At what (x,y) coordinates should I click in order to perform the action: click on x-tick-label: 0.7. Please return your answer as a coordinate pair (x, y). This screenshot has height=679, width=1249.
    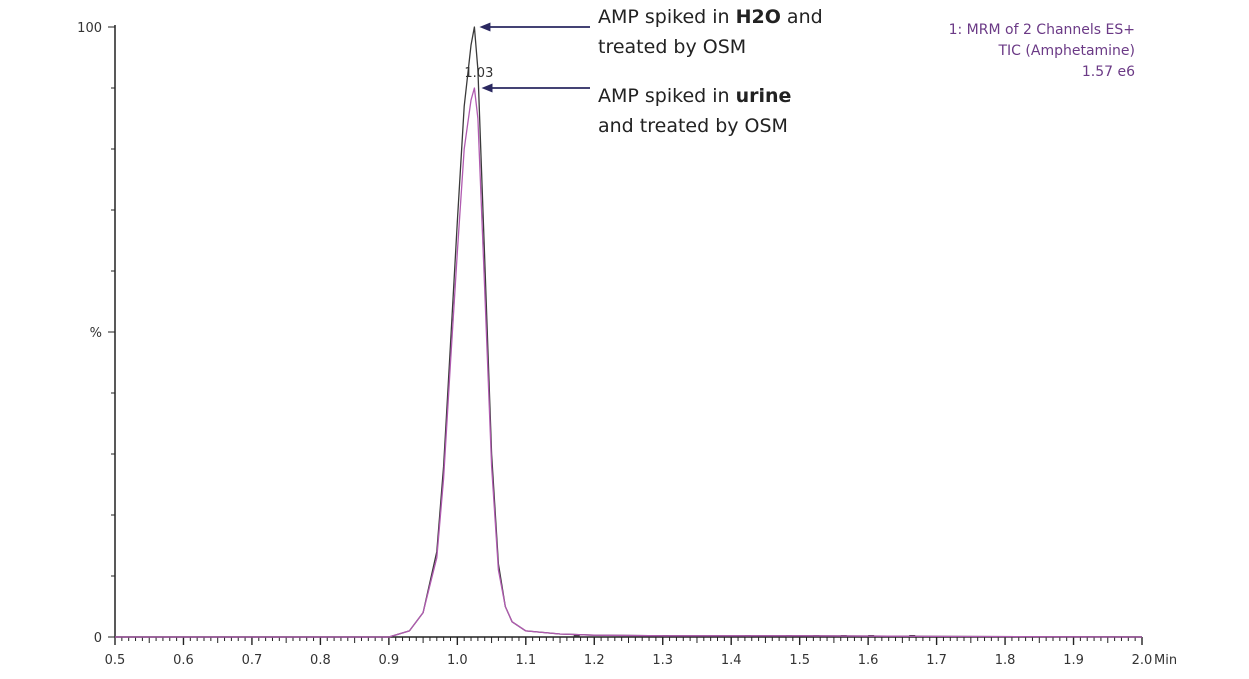
    Looking at the image, I should click on (252, 660).